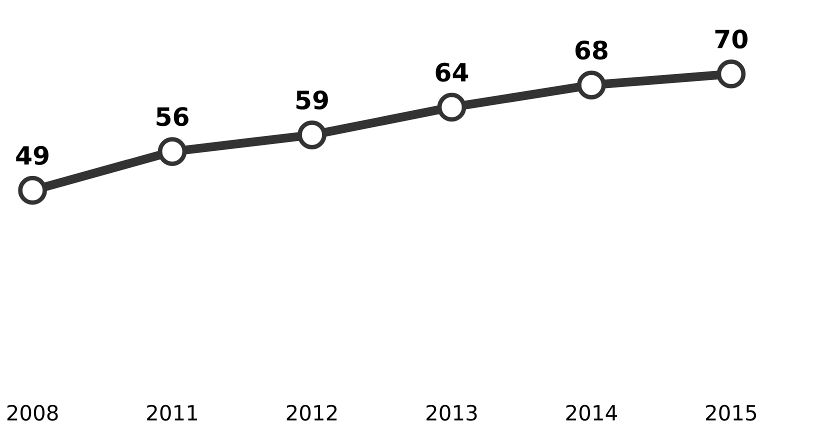  What do you see at coordinates (731, 39) in the screenshot?
I see `data-label: 70` at bounding box center [731, 39].